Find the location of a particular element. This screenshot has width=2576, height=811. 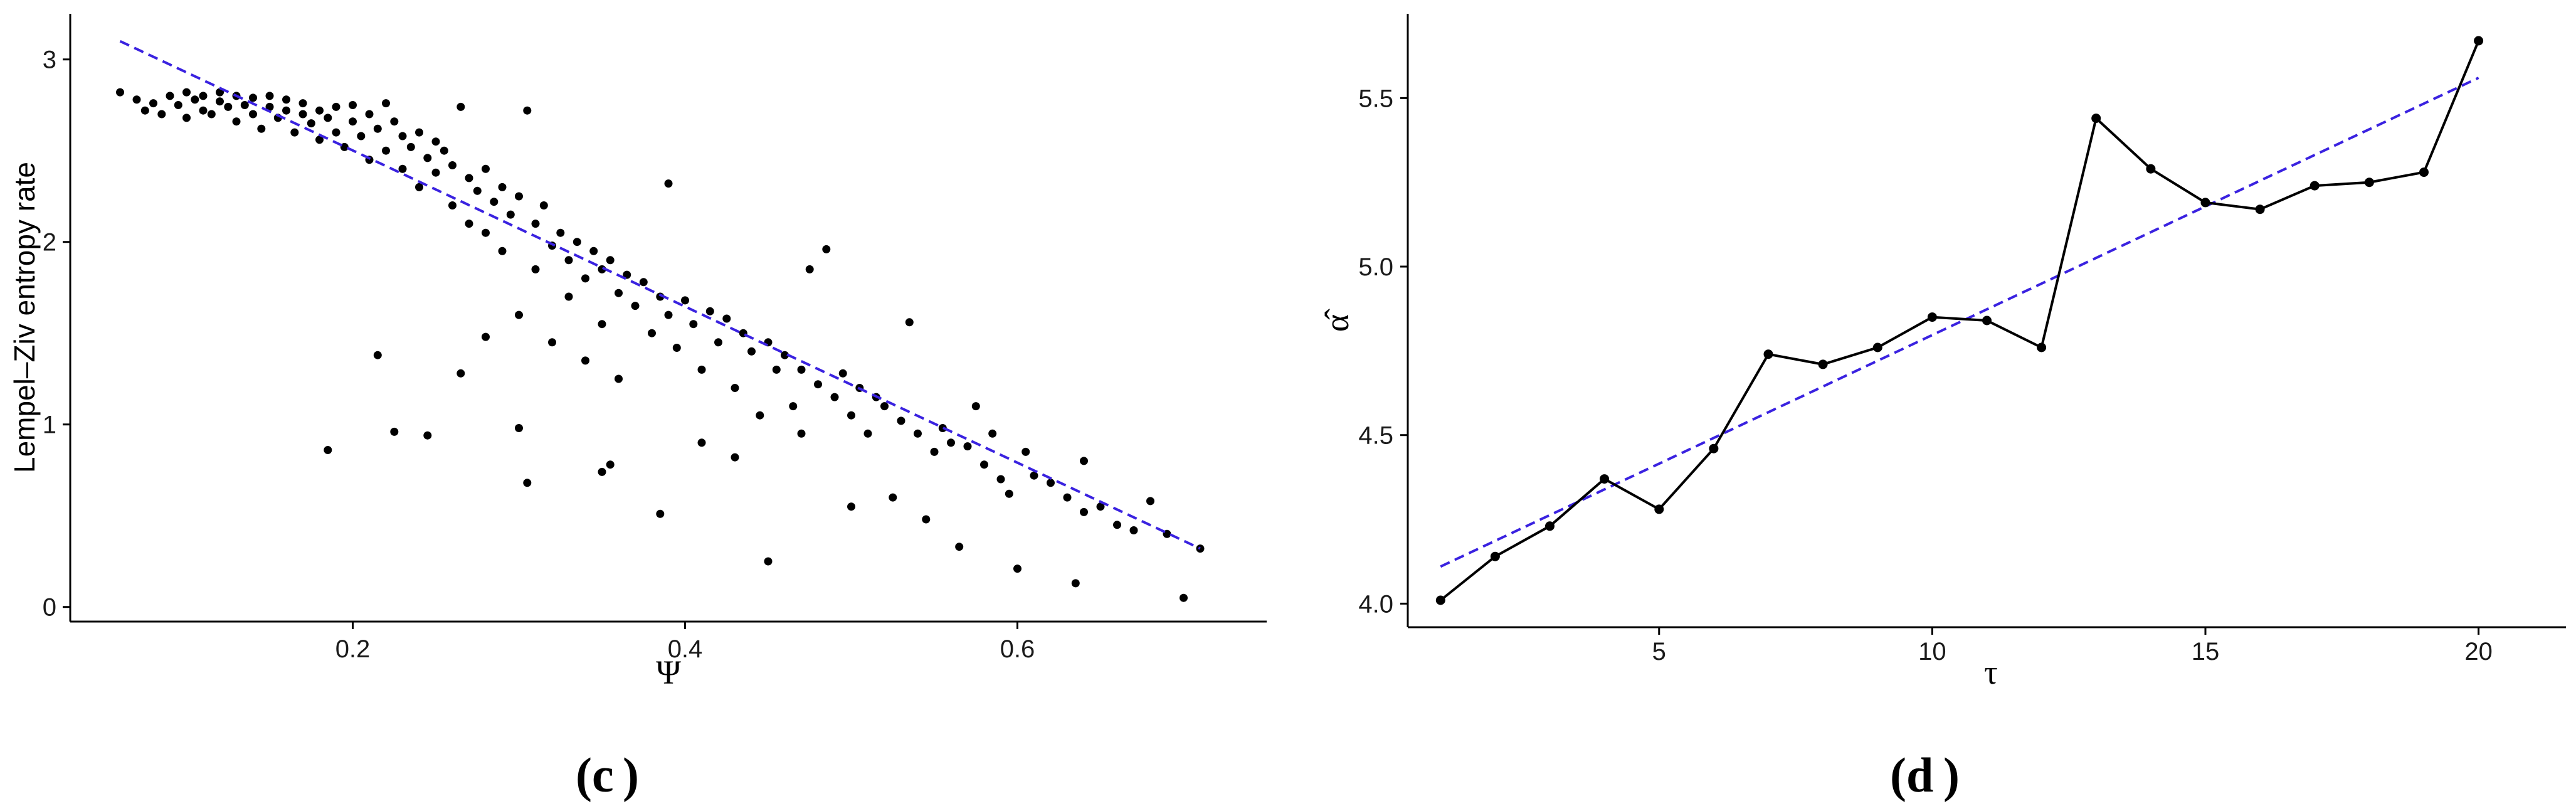

x-axis-ticks: 0.2 0.4 0.6 is located at coordinates (685, 642).